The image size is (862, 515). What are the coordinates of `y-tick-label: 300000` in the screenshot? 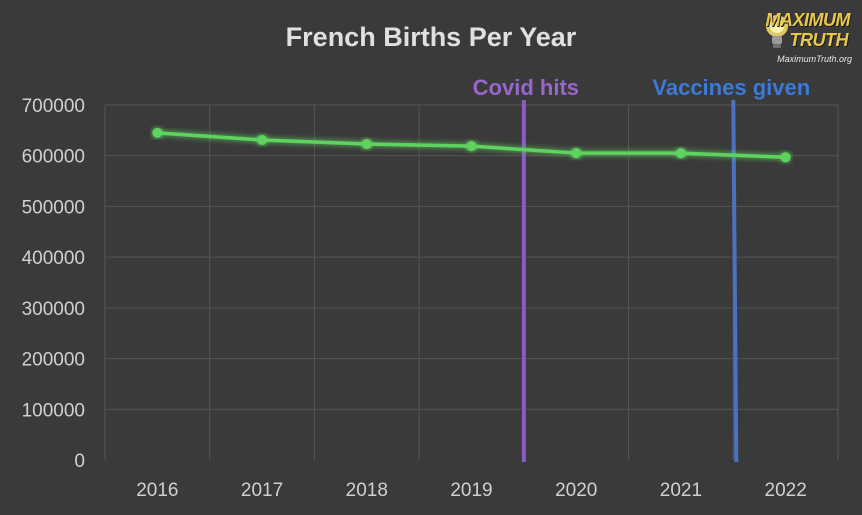 It's located at (53, 309).